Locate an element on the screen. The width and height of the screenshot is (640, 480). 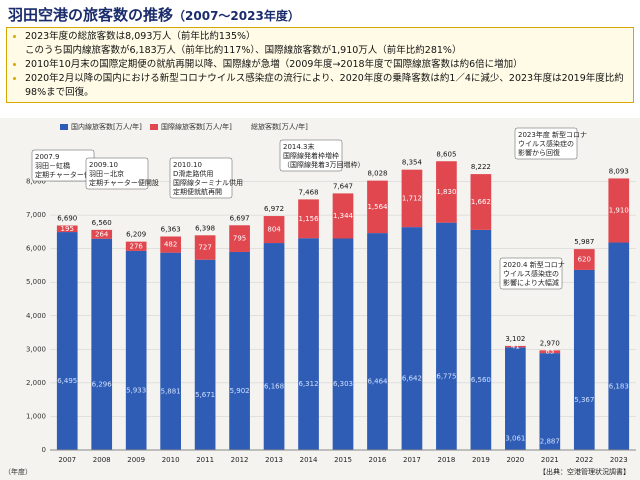
bar-value-label: 6,560 is located at coordinates (481, 380).